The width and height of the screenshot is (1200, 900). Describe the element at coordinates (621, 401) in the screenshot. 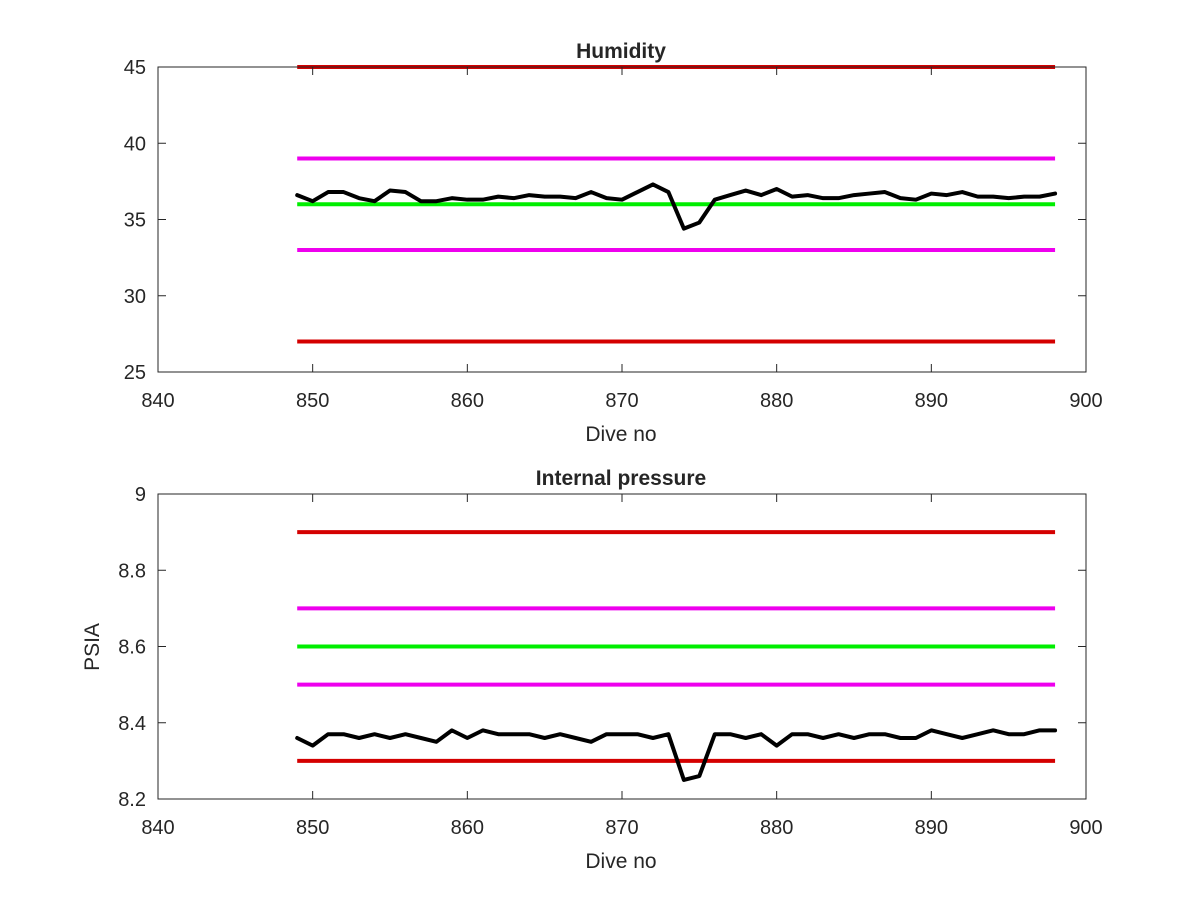

I see `humidity-x-tick-label-3: 870` at that location.